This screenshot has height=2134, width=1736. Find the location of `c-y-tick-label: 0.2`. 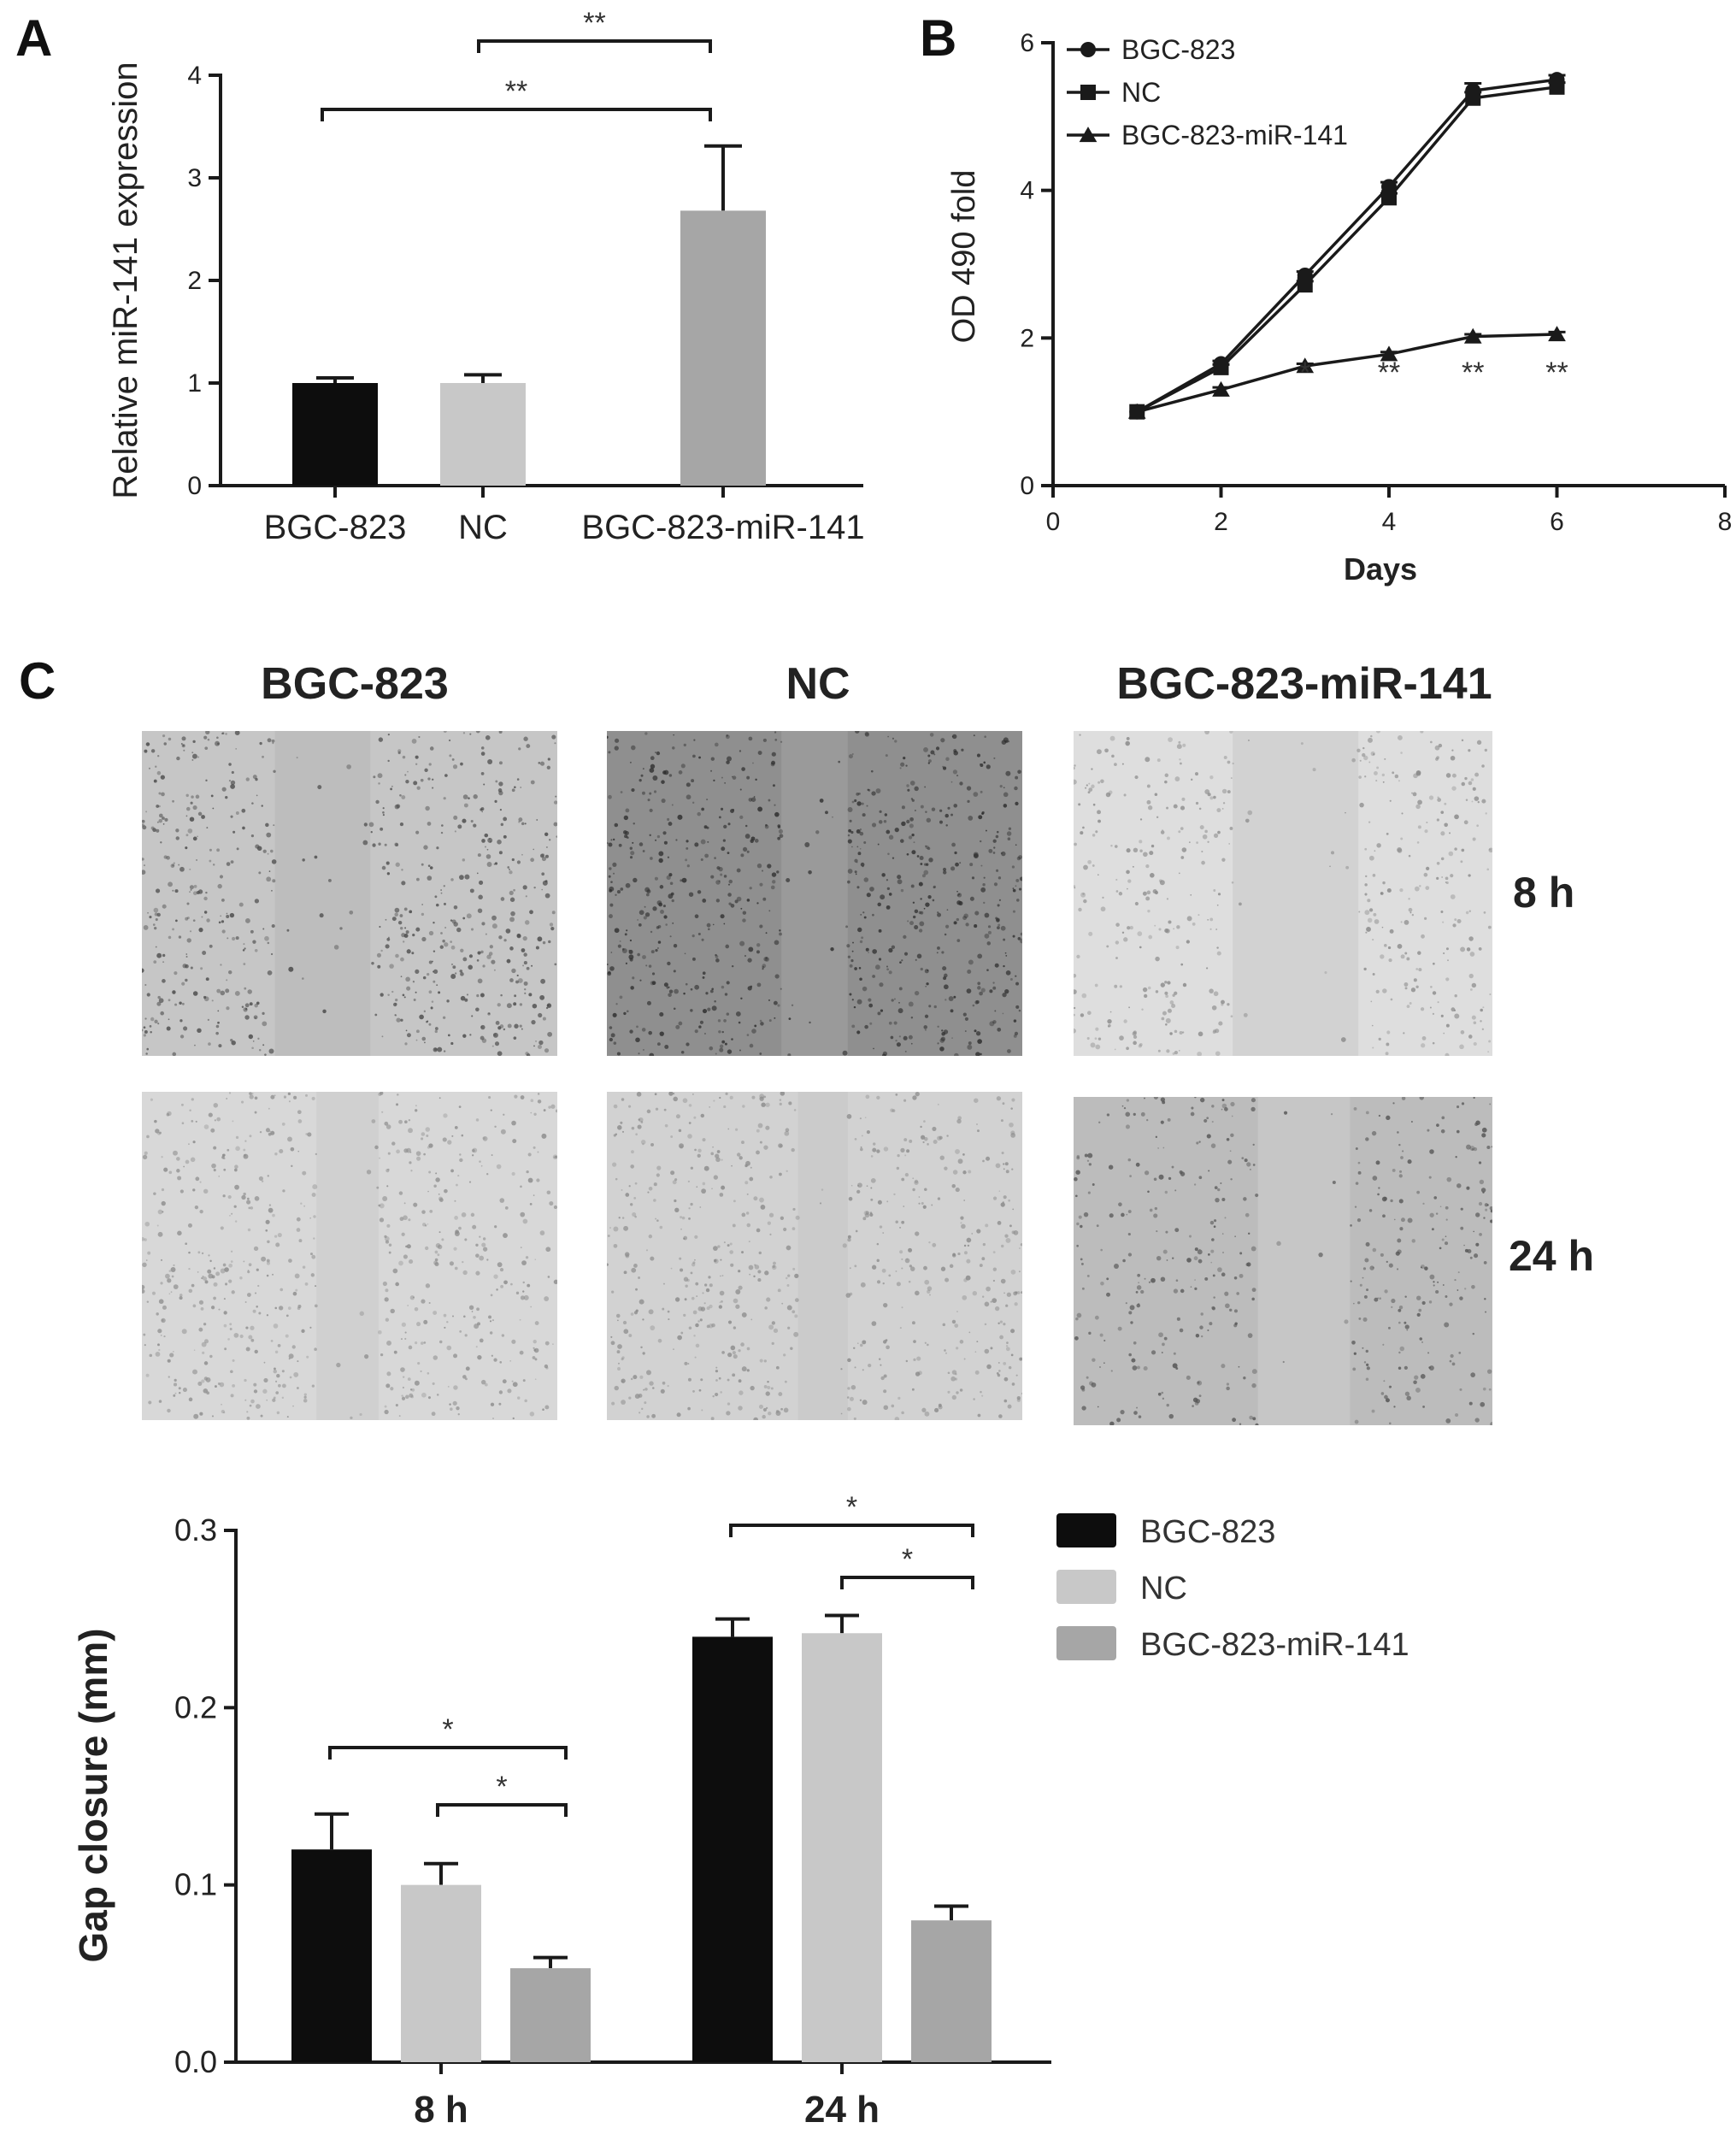

c-y-tick-label: 0.2 is located at coordinates (195, 1706).